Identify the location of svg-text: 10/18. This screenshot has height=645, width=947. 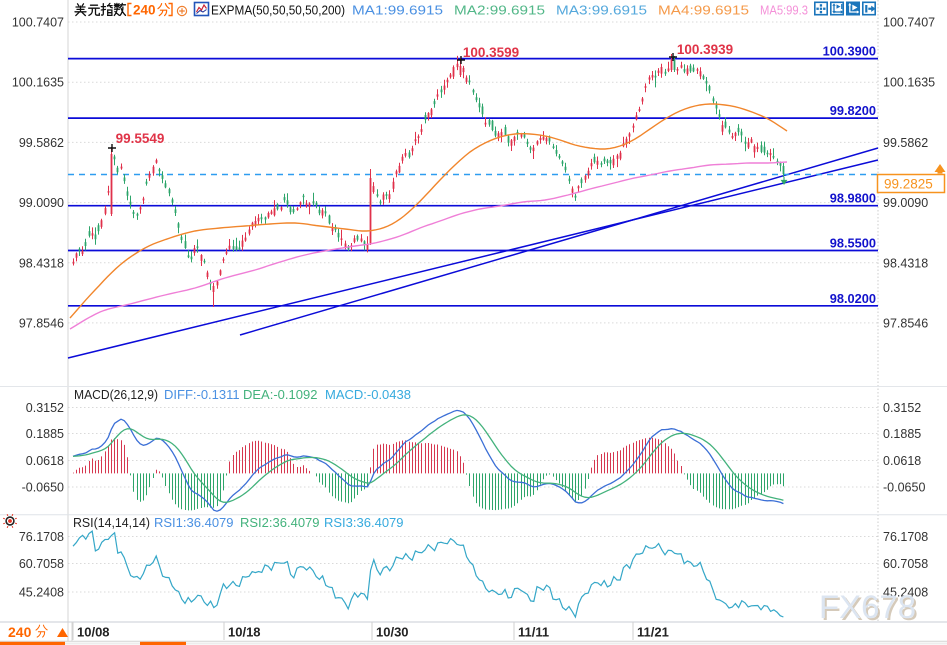
(244, 632).